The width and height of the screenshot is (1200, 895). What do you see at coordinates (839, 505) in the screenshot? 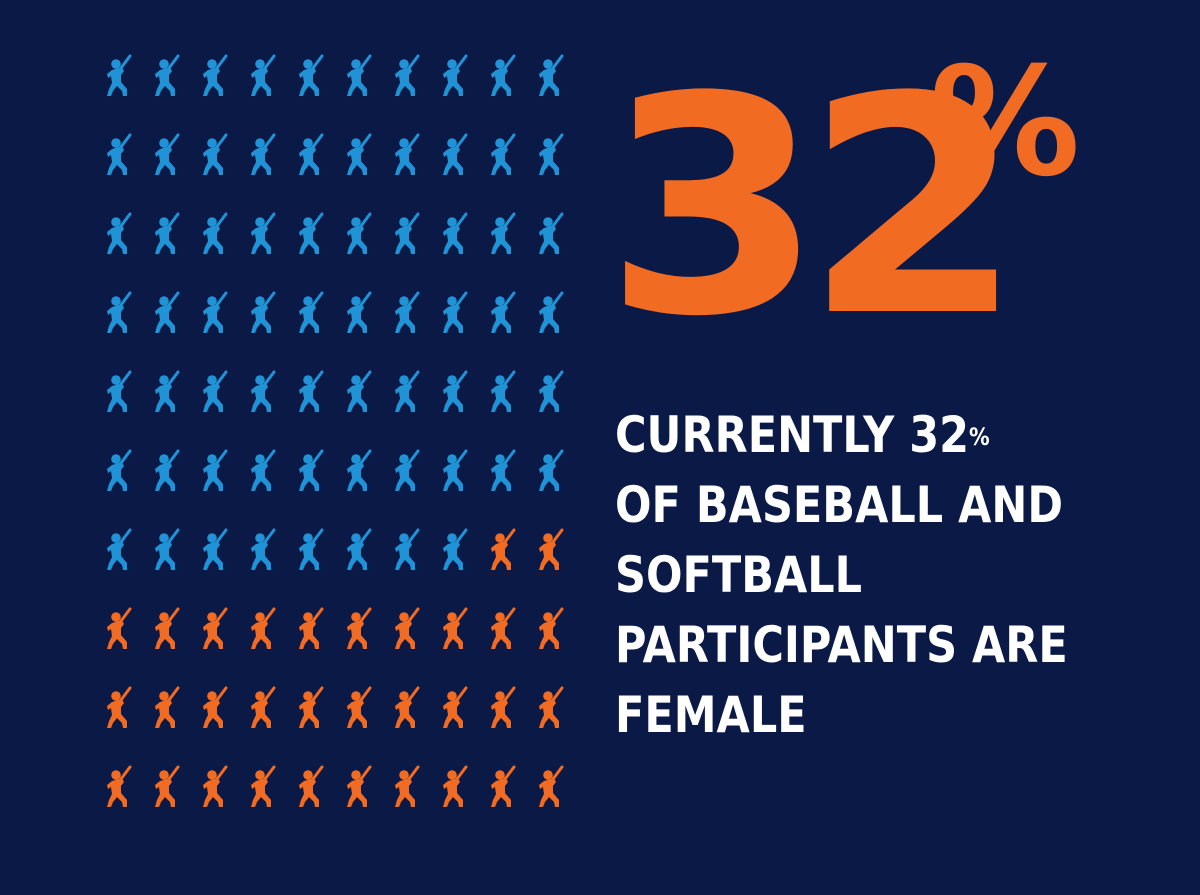
I see `caption-line-2: OF BASEBALL AND` at bounding box center [839, 505].